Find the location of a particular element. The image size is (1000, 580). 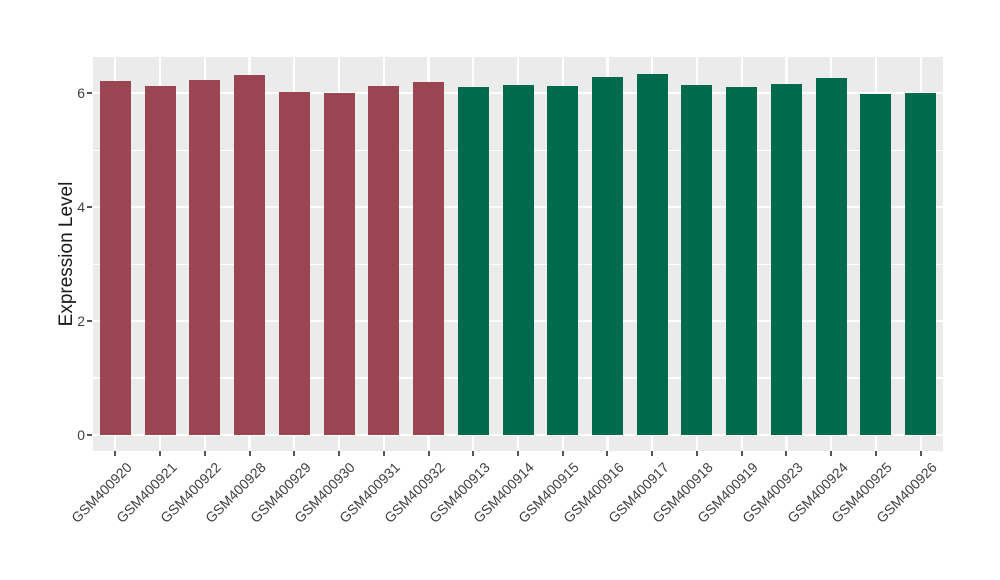

bar-GSM400930 is located at coordinates (339, 264).